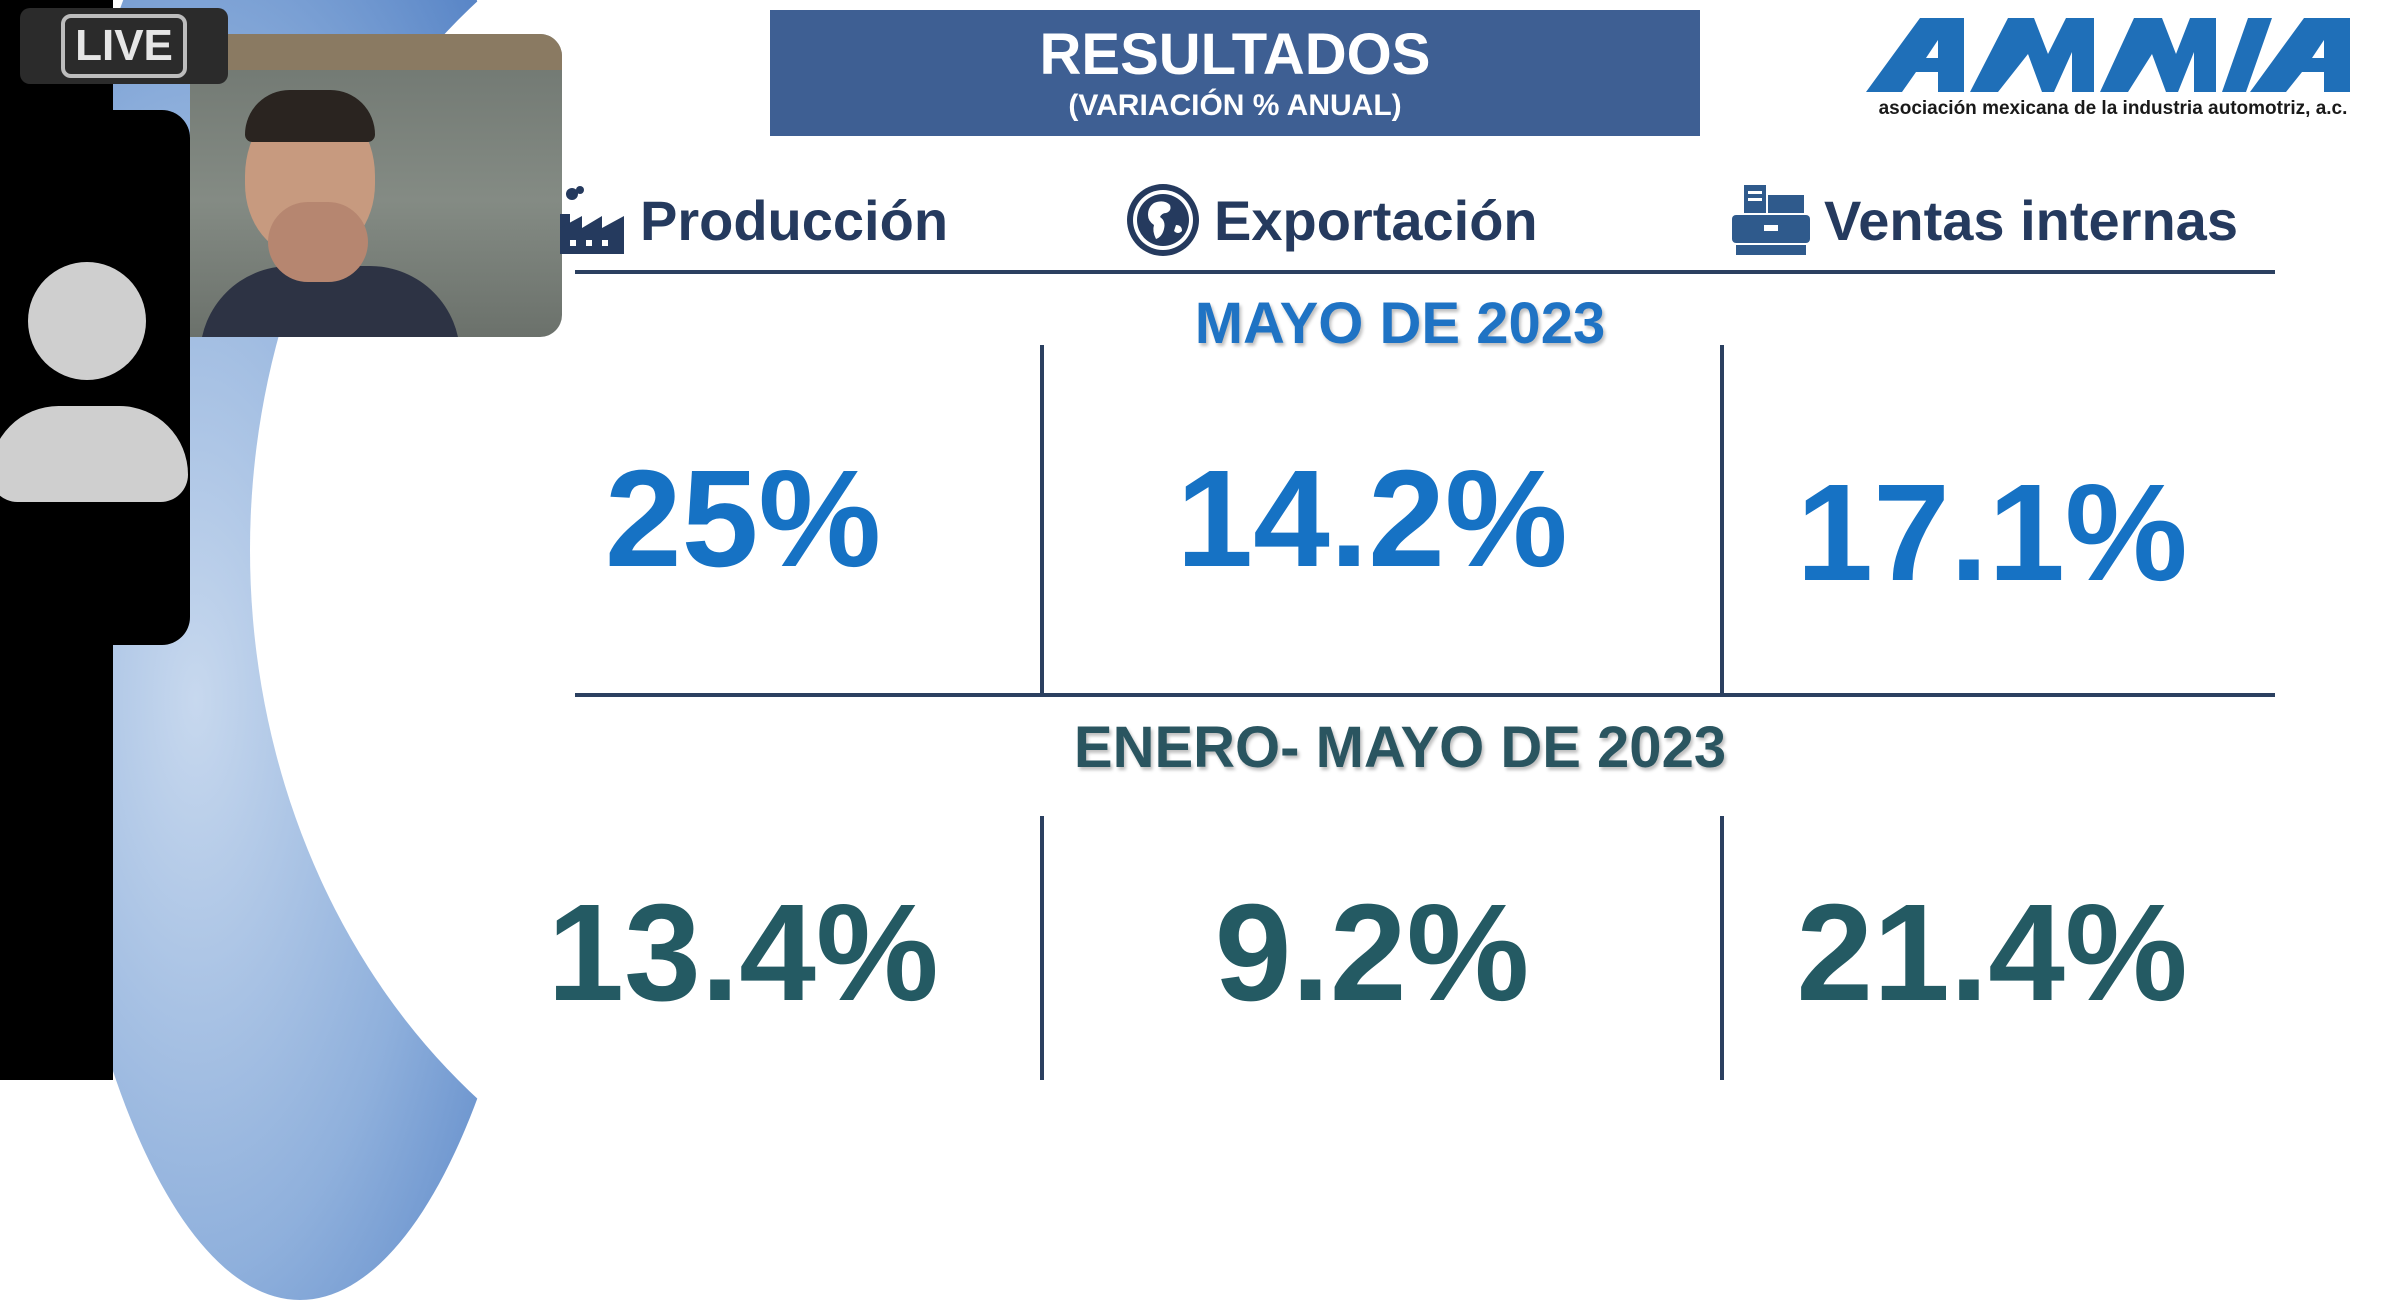  What do you see at coordinates (1376, 220) in the screenshot?
I see `column-label: Exportación` at bounding box center [1376, 220].